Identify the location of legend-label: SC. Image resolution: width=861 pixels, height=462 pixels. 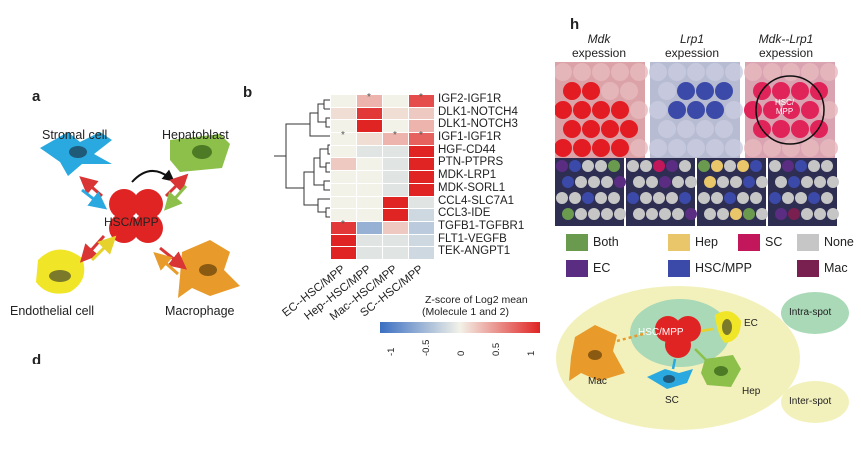
(774, 242).